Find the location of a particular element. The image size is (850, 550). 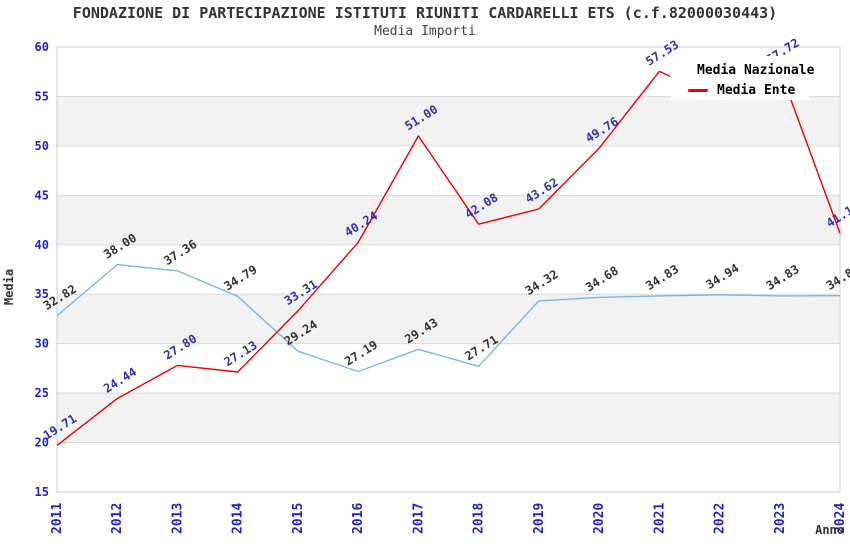

y-tick-label: 40 is located at coordinates (42, 245).